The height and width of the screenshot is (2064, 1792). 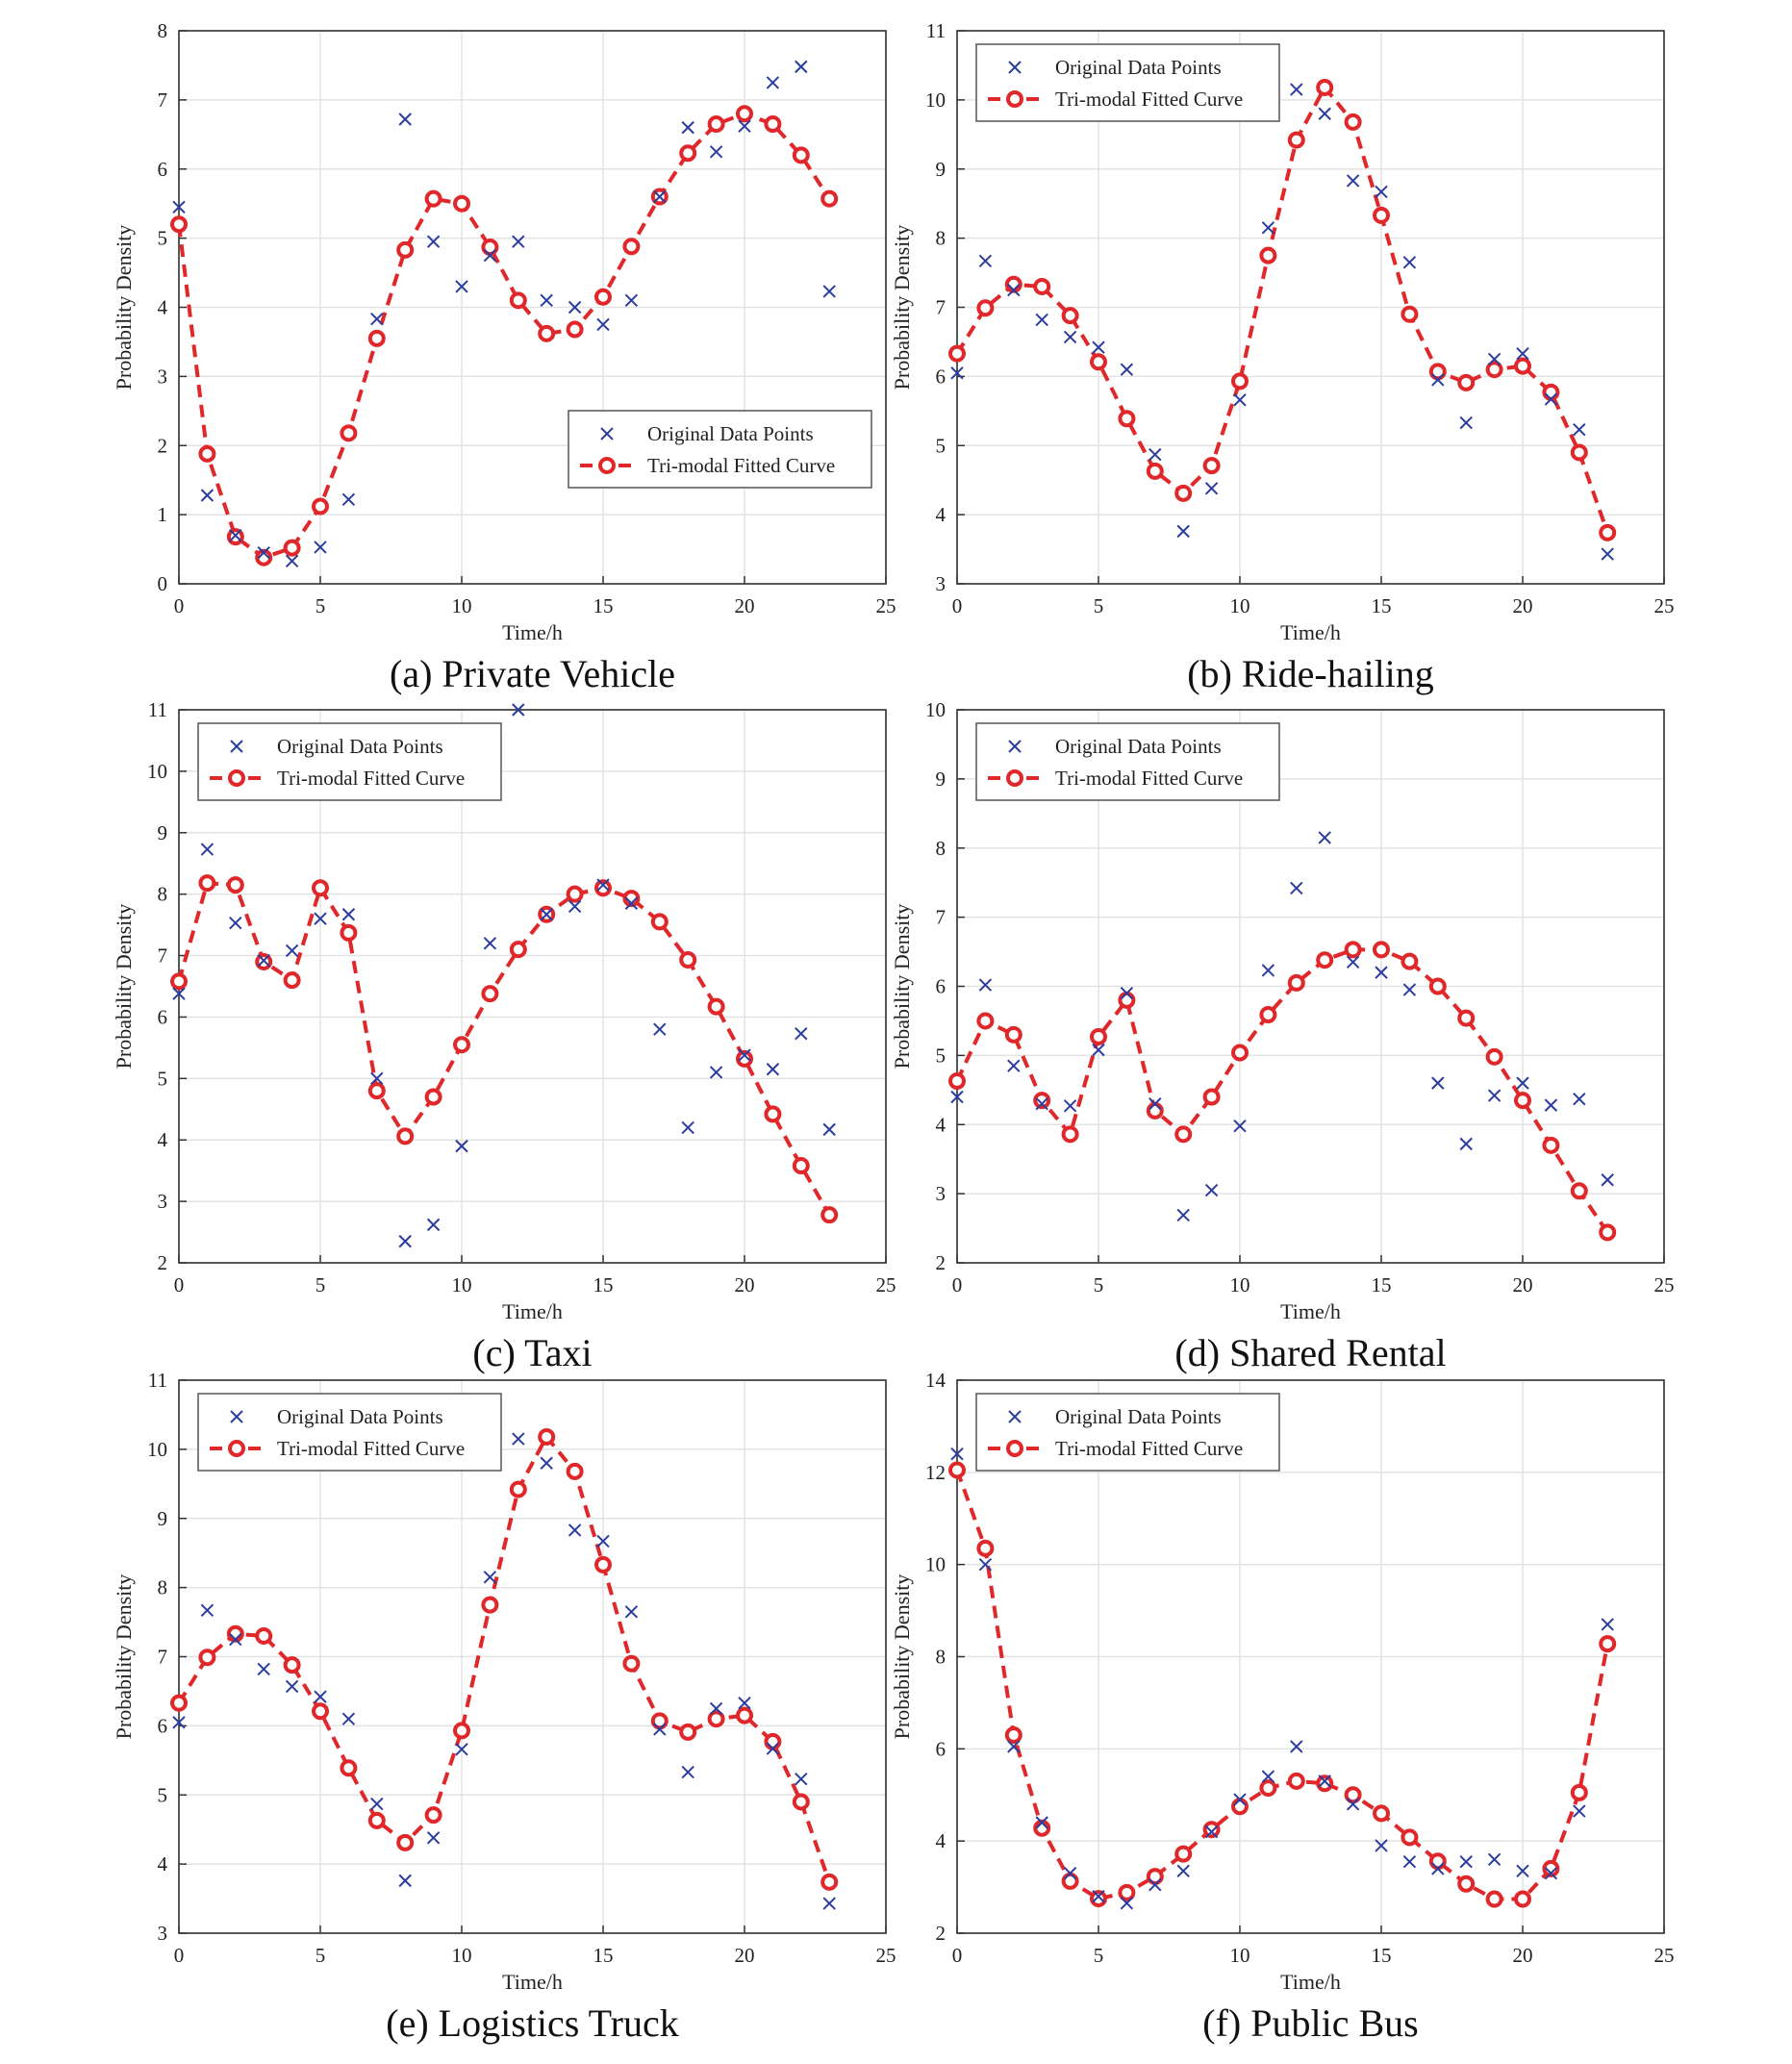 What do you see at coordinates (163, 956) in the screenshot?
I see `y-tick-label: 7` at bounding box center [163, 956].